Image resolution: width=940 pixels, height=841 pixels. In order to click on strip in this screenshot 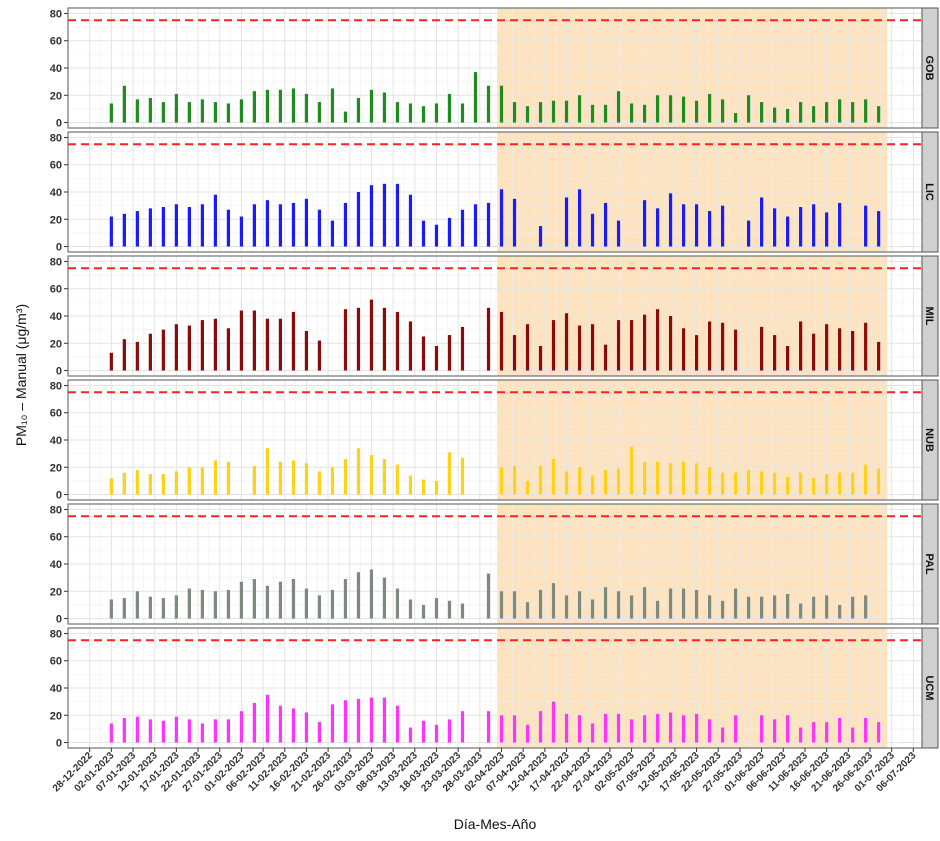, I will do `click(930, 68)`.